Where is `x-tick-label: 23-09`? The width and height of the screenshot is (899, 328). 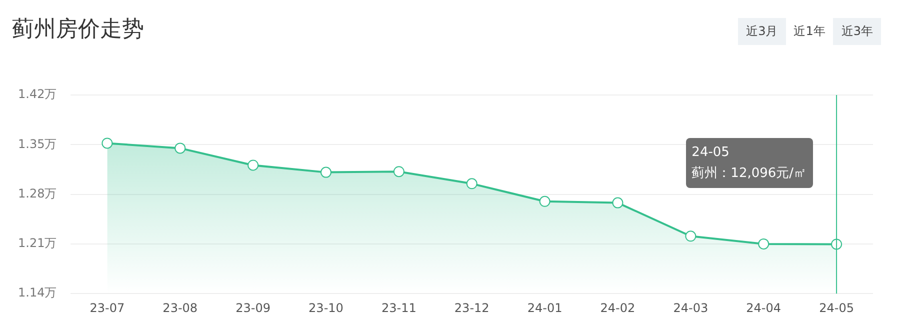
x-tick-label: 23-09 is located at coordinates (253, 307).